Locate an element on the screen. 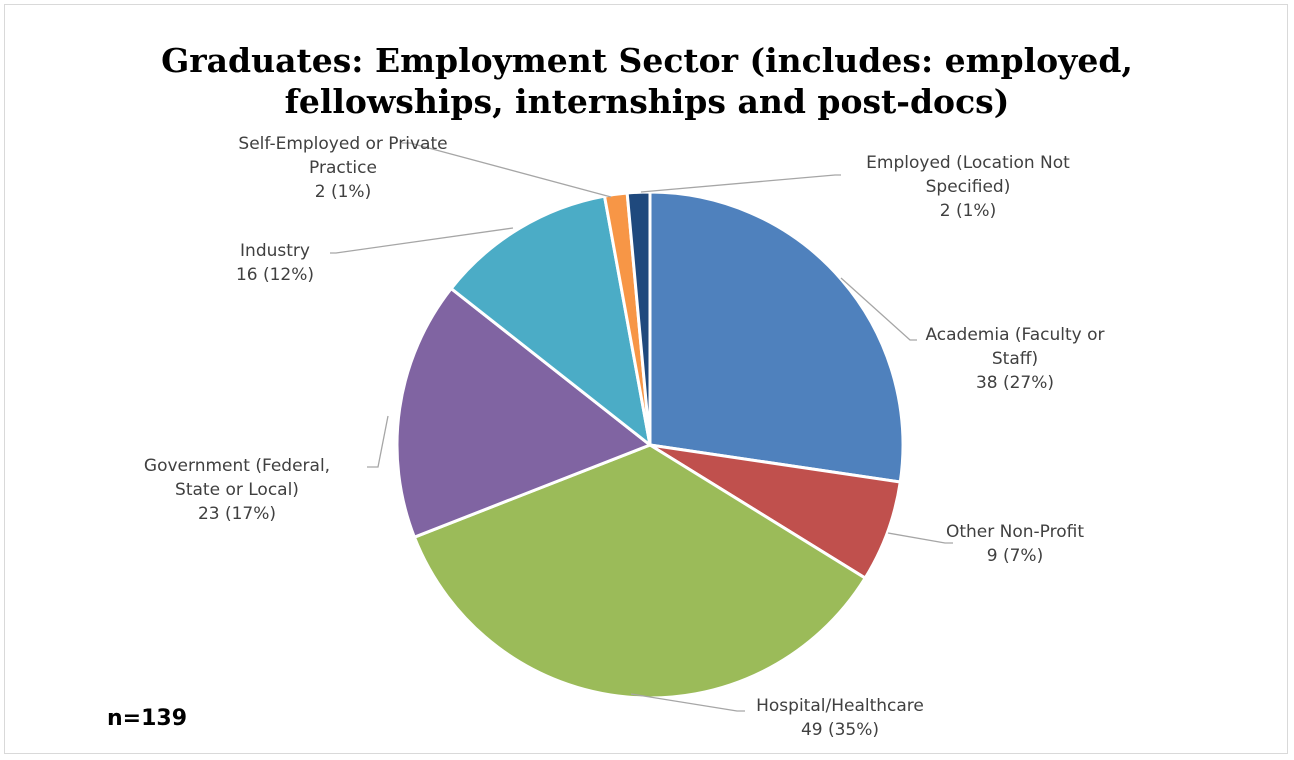 The width and height of the screenshot is (1294, 760). slice-label-line: Specified) is located at coordinates (968, 187).